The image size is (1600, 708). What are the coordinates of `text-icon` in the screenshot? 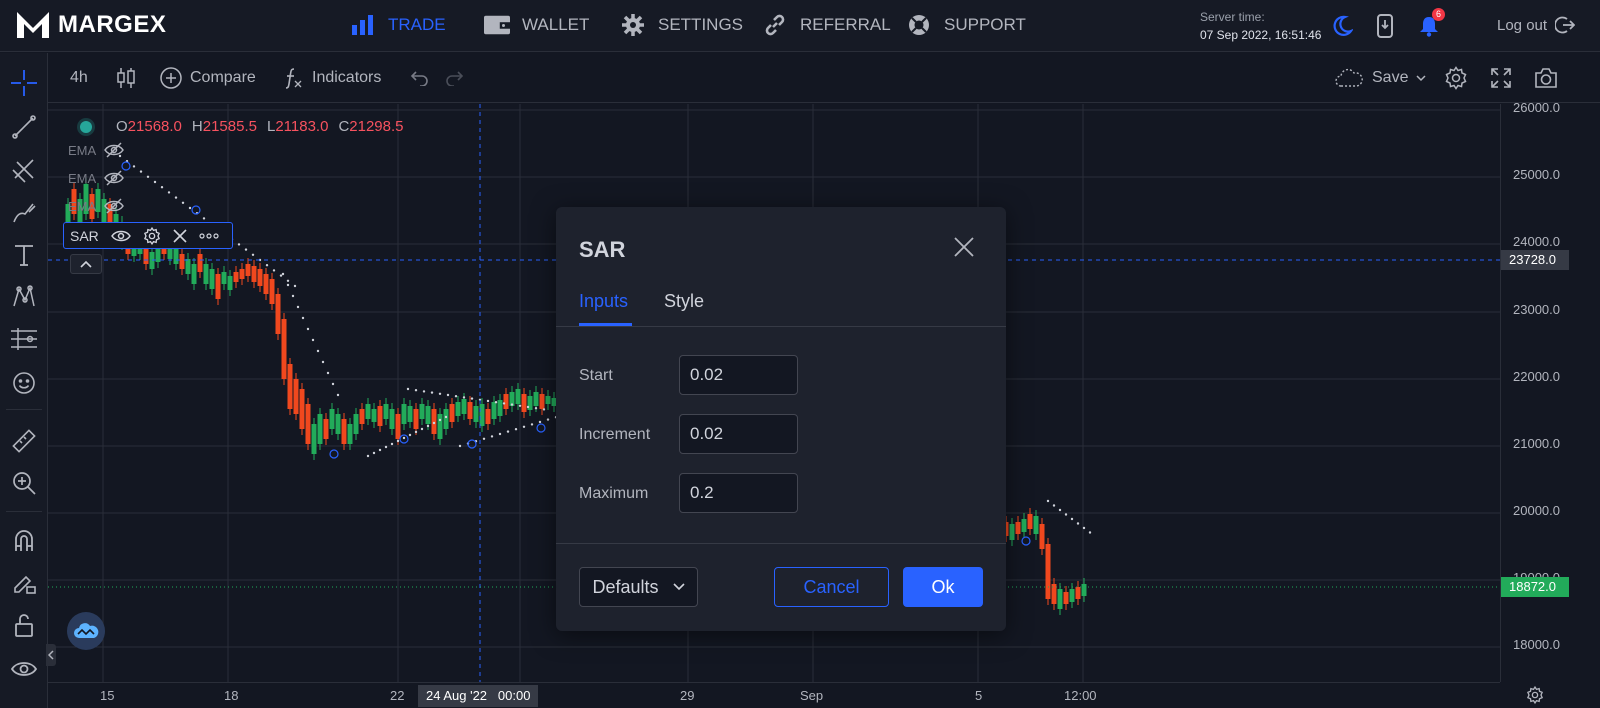 It's located at (24, 255).